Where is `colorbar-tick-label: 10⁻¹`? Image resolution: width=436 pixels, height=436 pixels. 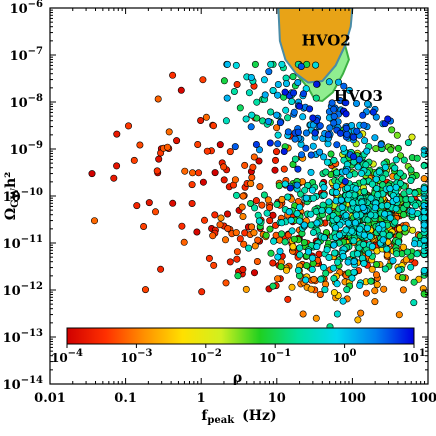
colorbar-tick-label: 10⁻¹ is located at coordinates (275, 356).